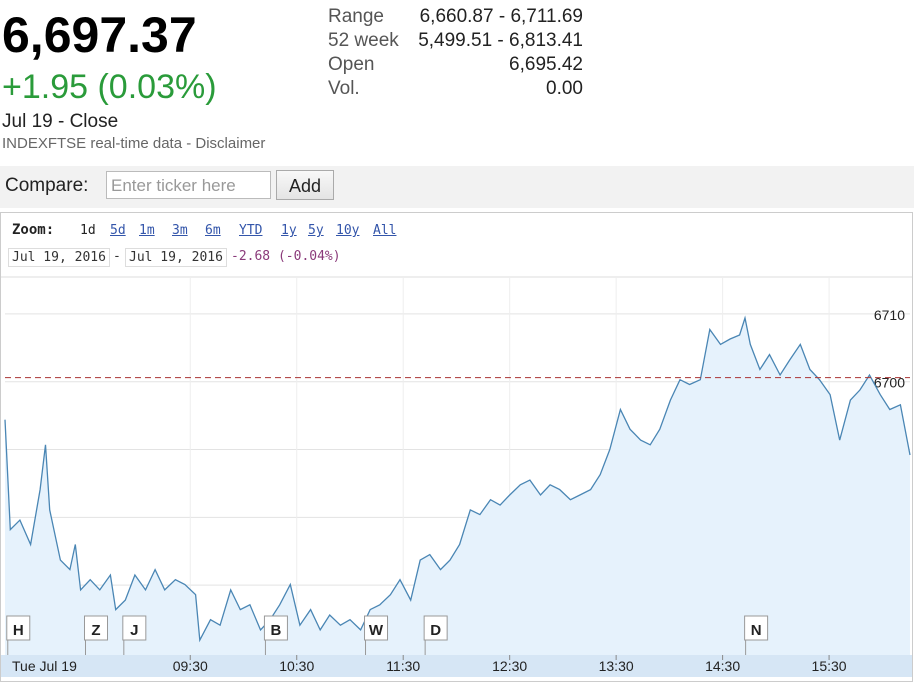  I want to click on zoom-option: 1y, so click(289, 230).